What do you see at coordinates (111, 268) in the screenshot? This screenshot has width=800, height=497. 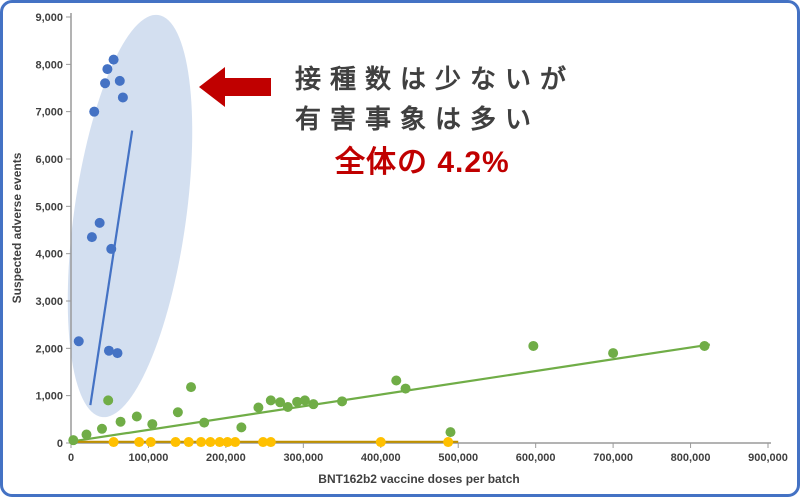 I see `trend-line-blue-batches` at bounding box center [111, 268].